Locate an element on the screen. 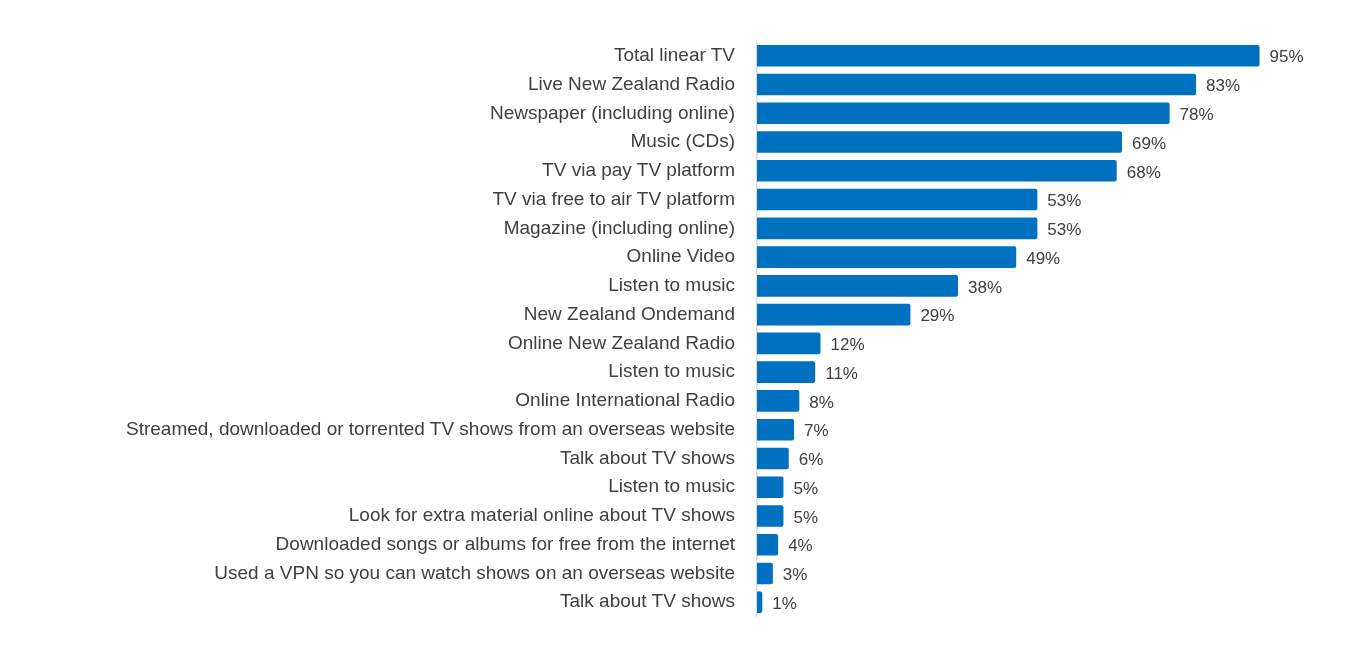 This screenshot has width=1354, height=650. data-label: 3% is located at coordinates (795, 575).